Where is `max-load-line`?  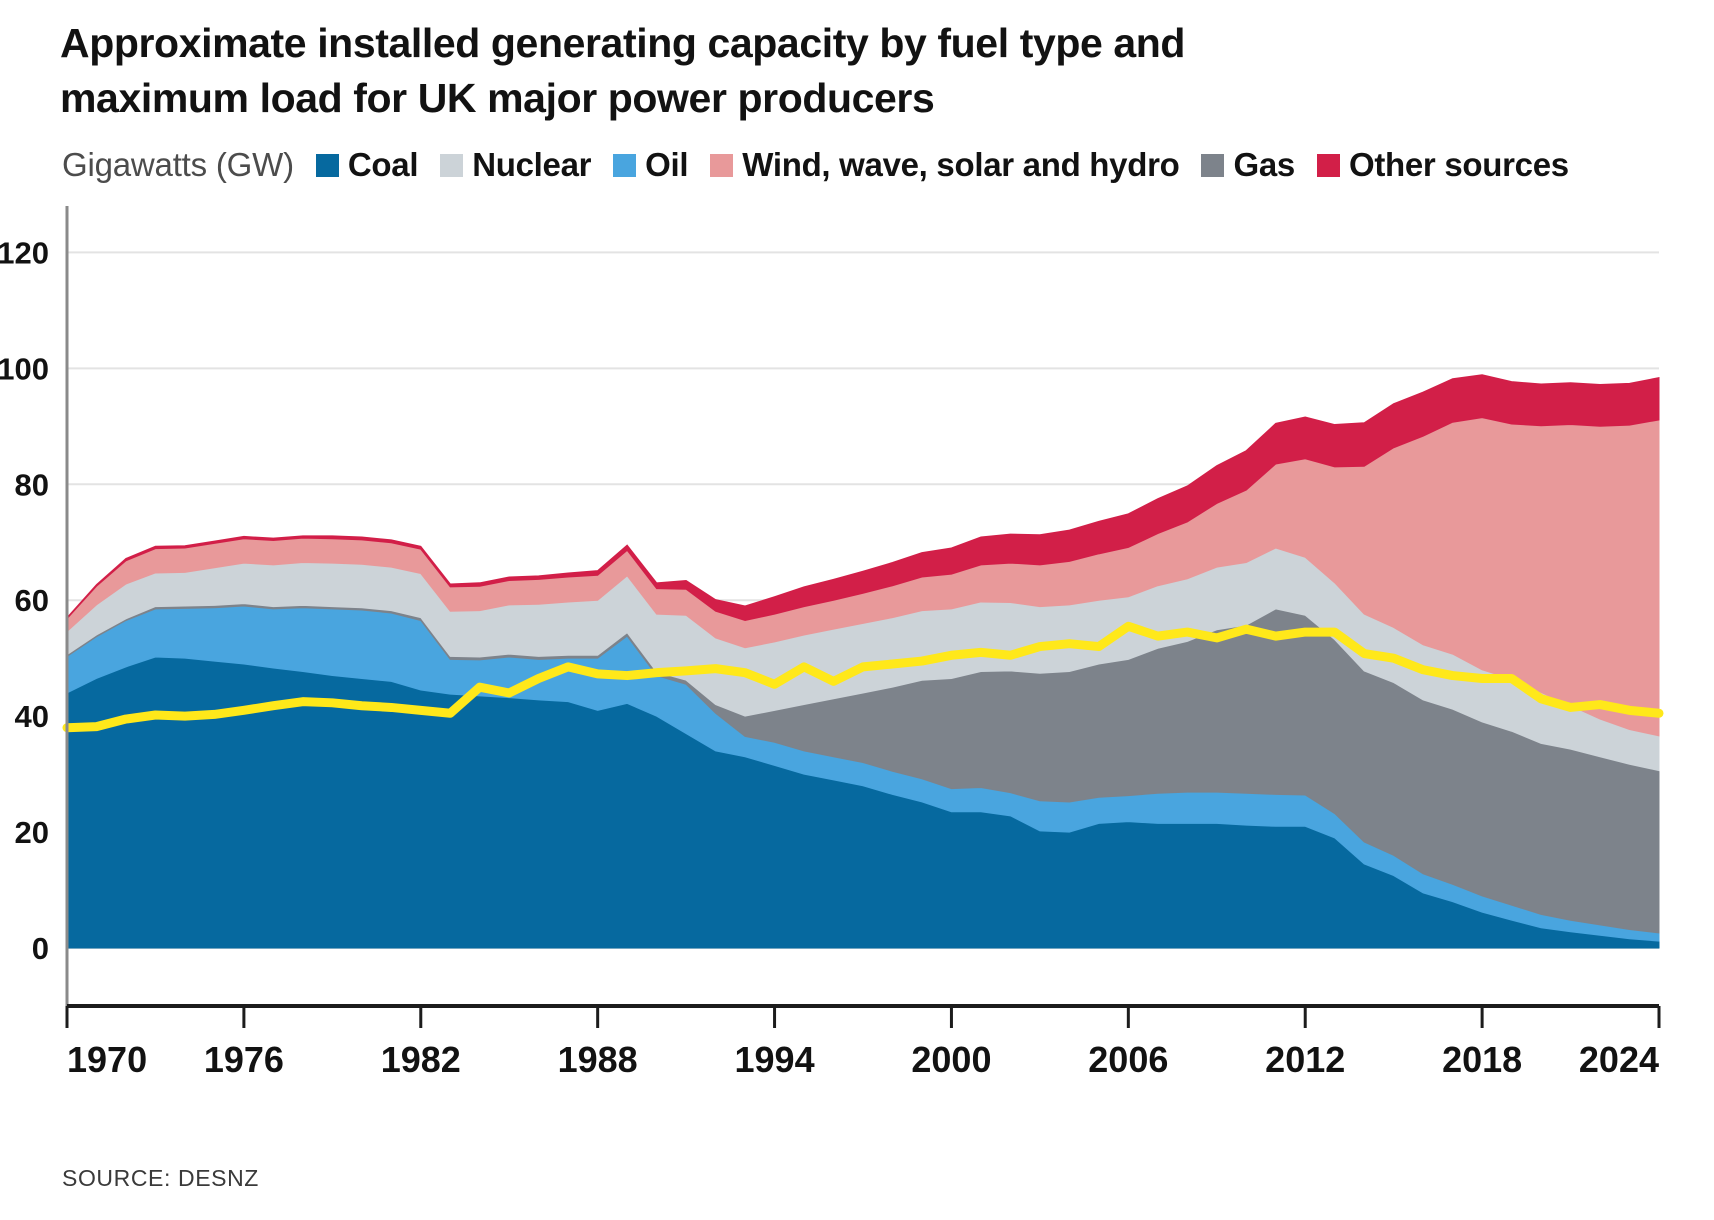
max-load-line is located at coordinates (863, 677).